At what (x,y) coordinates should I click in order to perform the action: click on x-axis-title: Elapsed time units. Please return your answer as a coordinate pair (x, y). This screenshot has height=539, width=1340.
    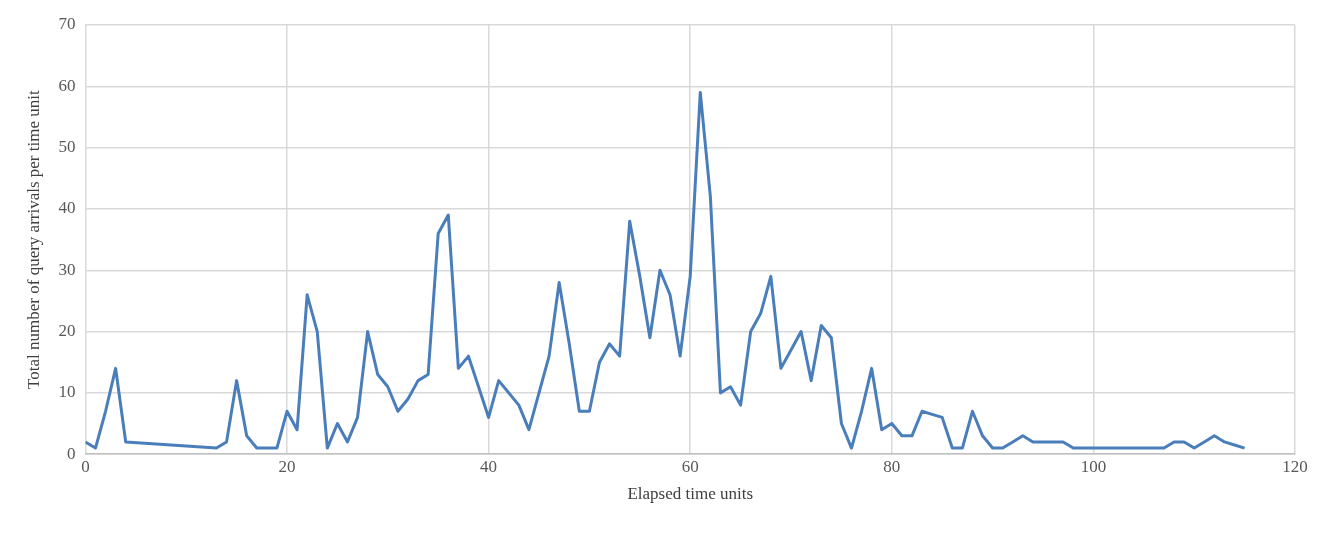
    Looking at the image, I should click on (690, 494).